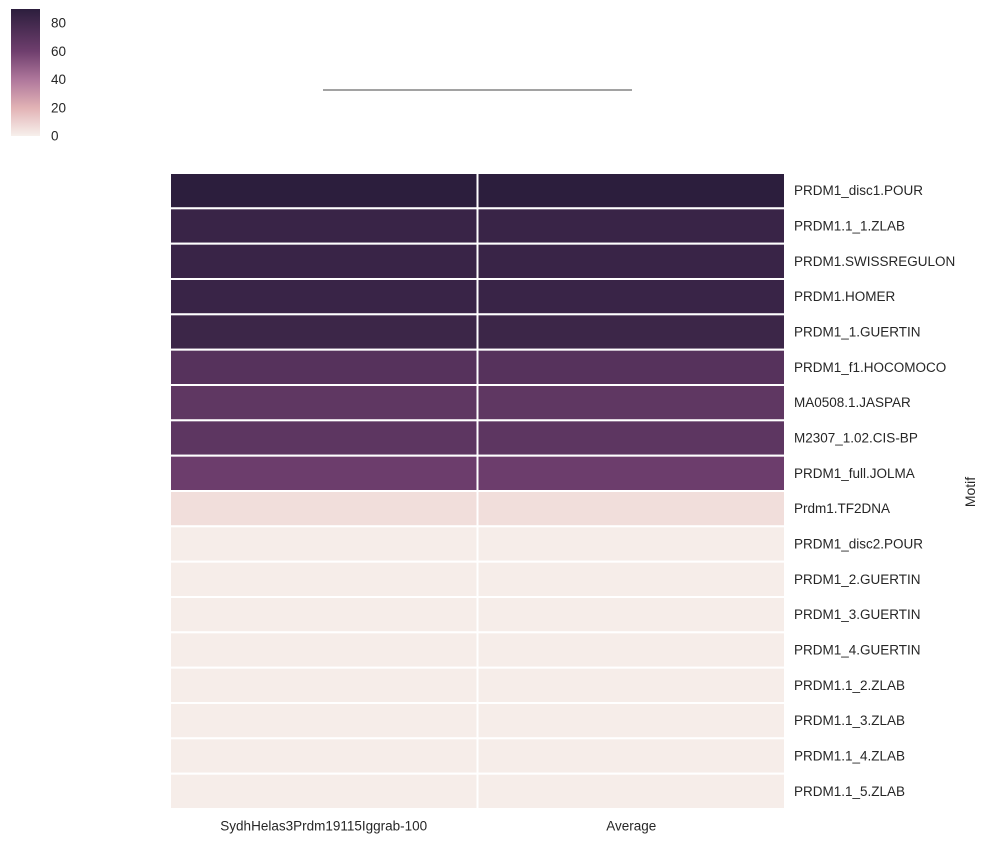  I want to click on row-label: PRDM1_disc2.POUR, so click(858, 544).